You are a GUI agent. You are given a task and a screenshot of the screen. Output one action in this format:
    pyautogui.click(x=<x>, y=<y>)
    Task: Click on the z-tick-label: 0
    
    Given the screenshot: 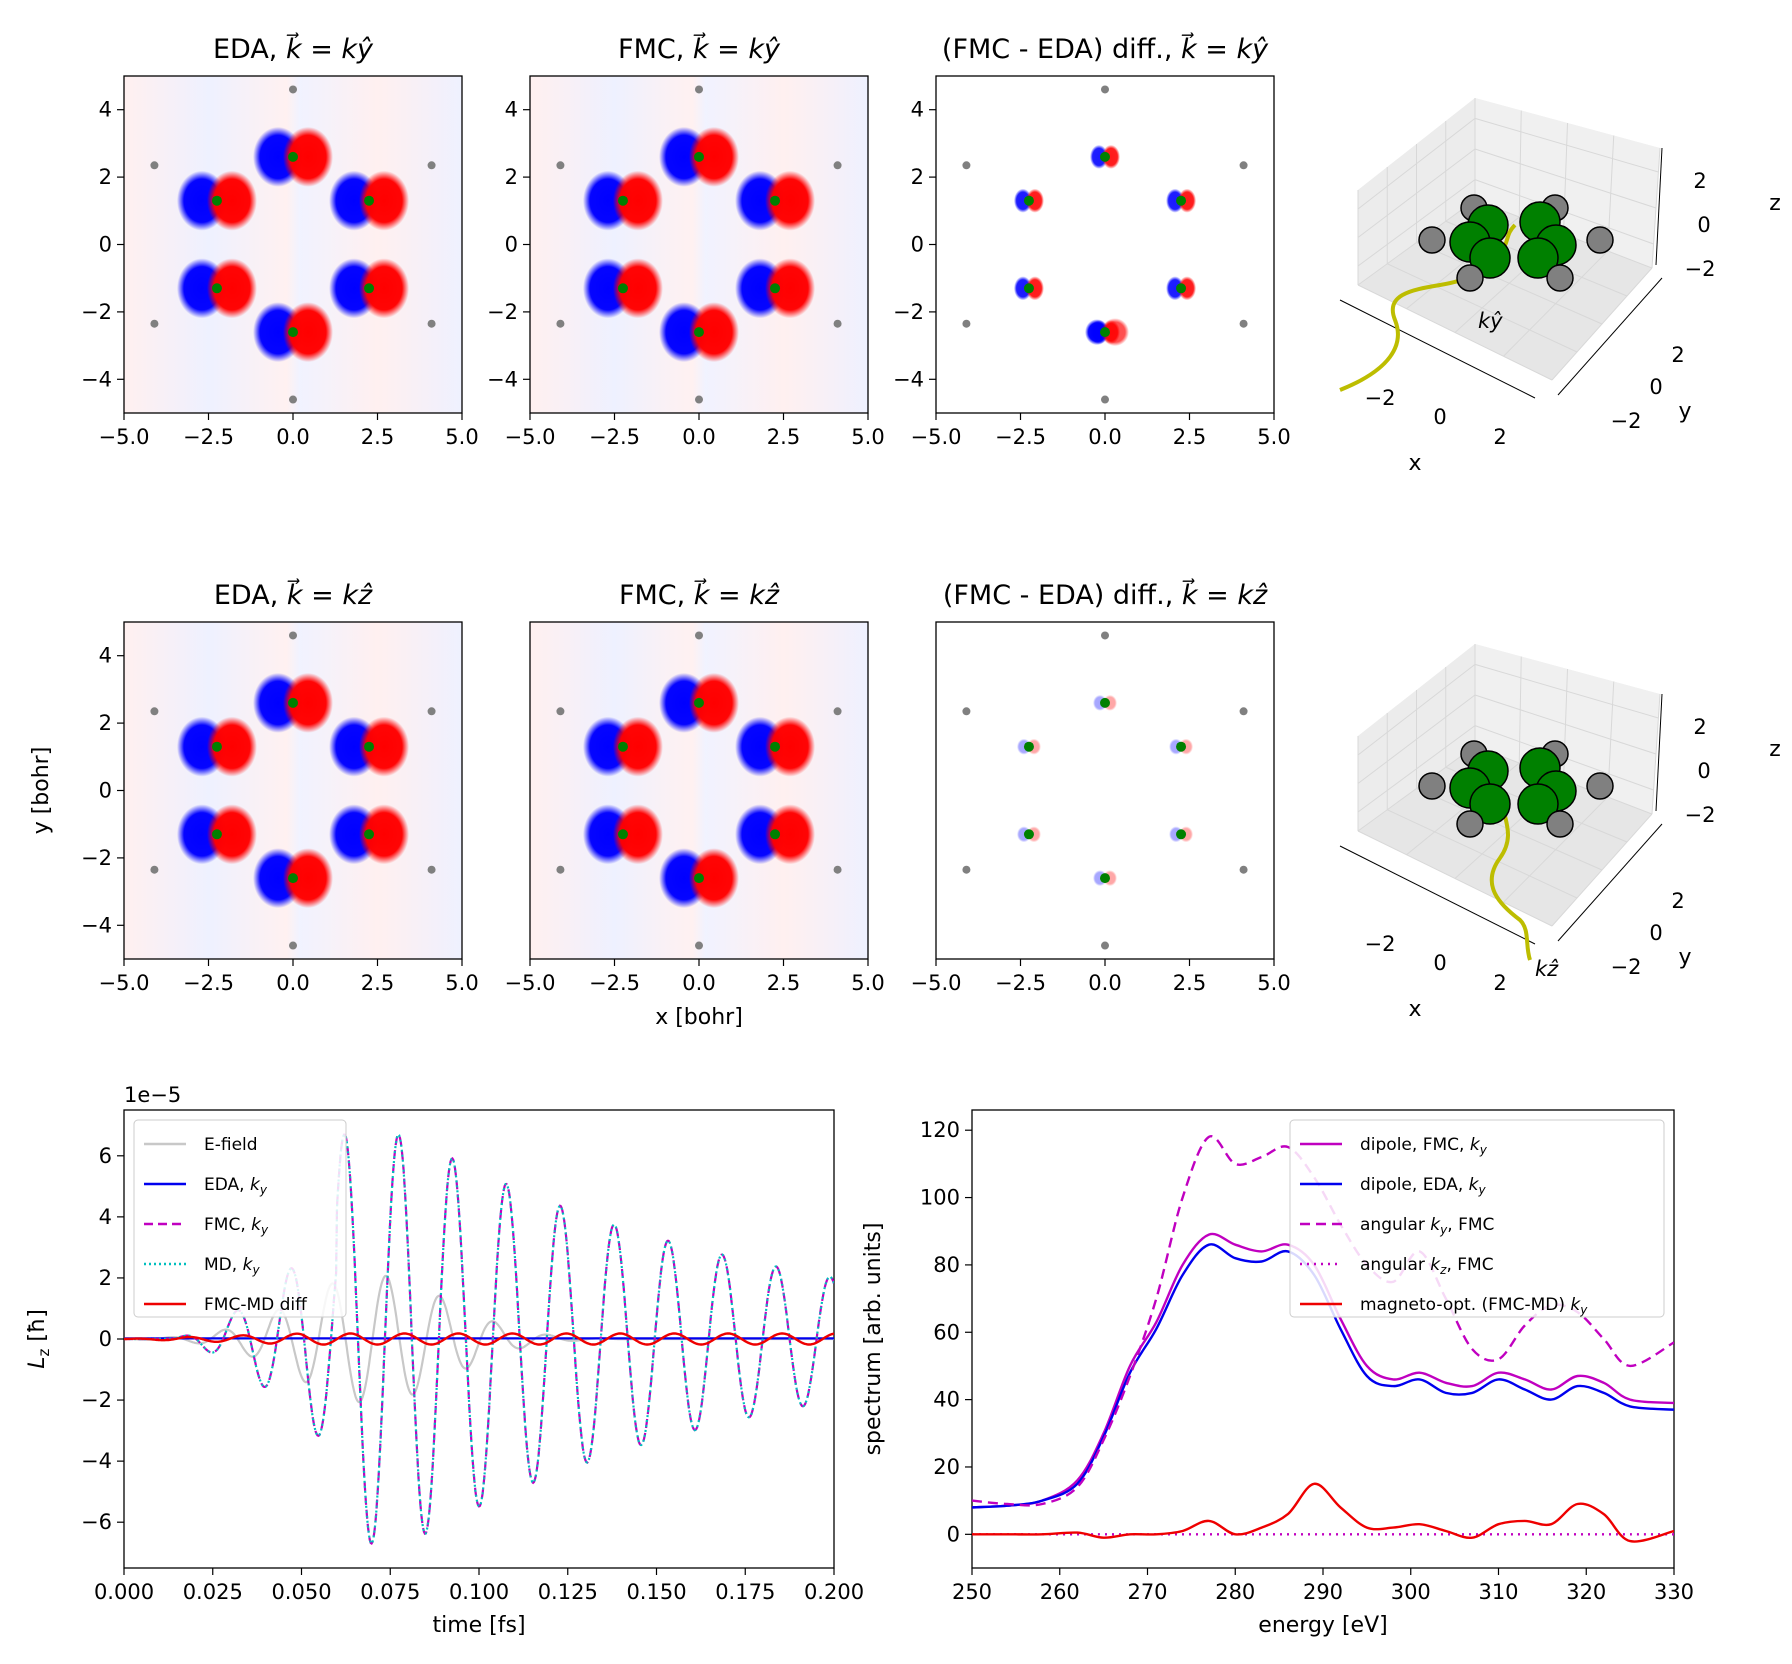 What is the action you would take?
    pyautogui.click(x=1703, y=225)
    